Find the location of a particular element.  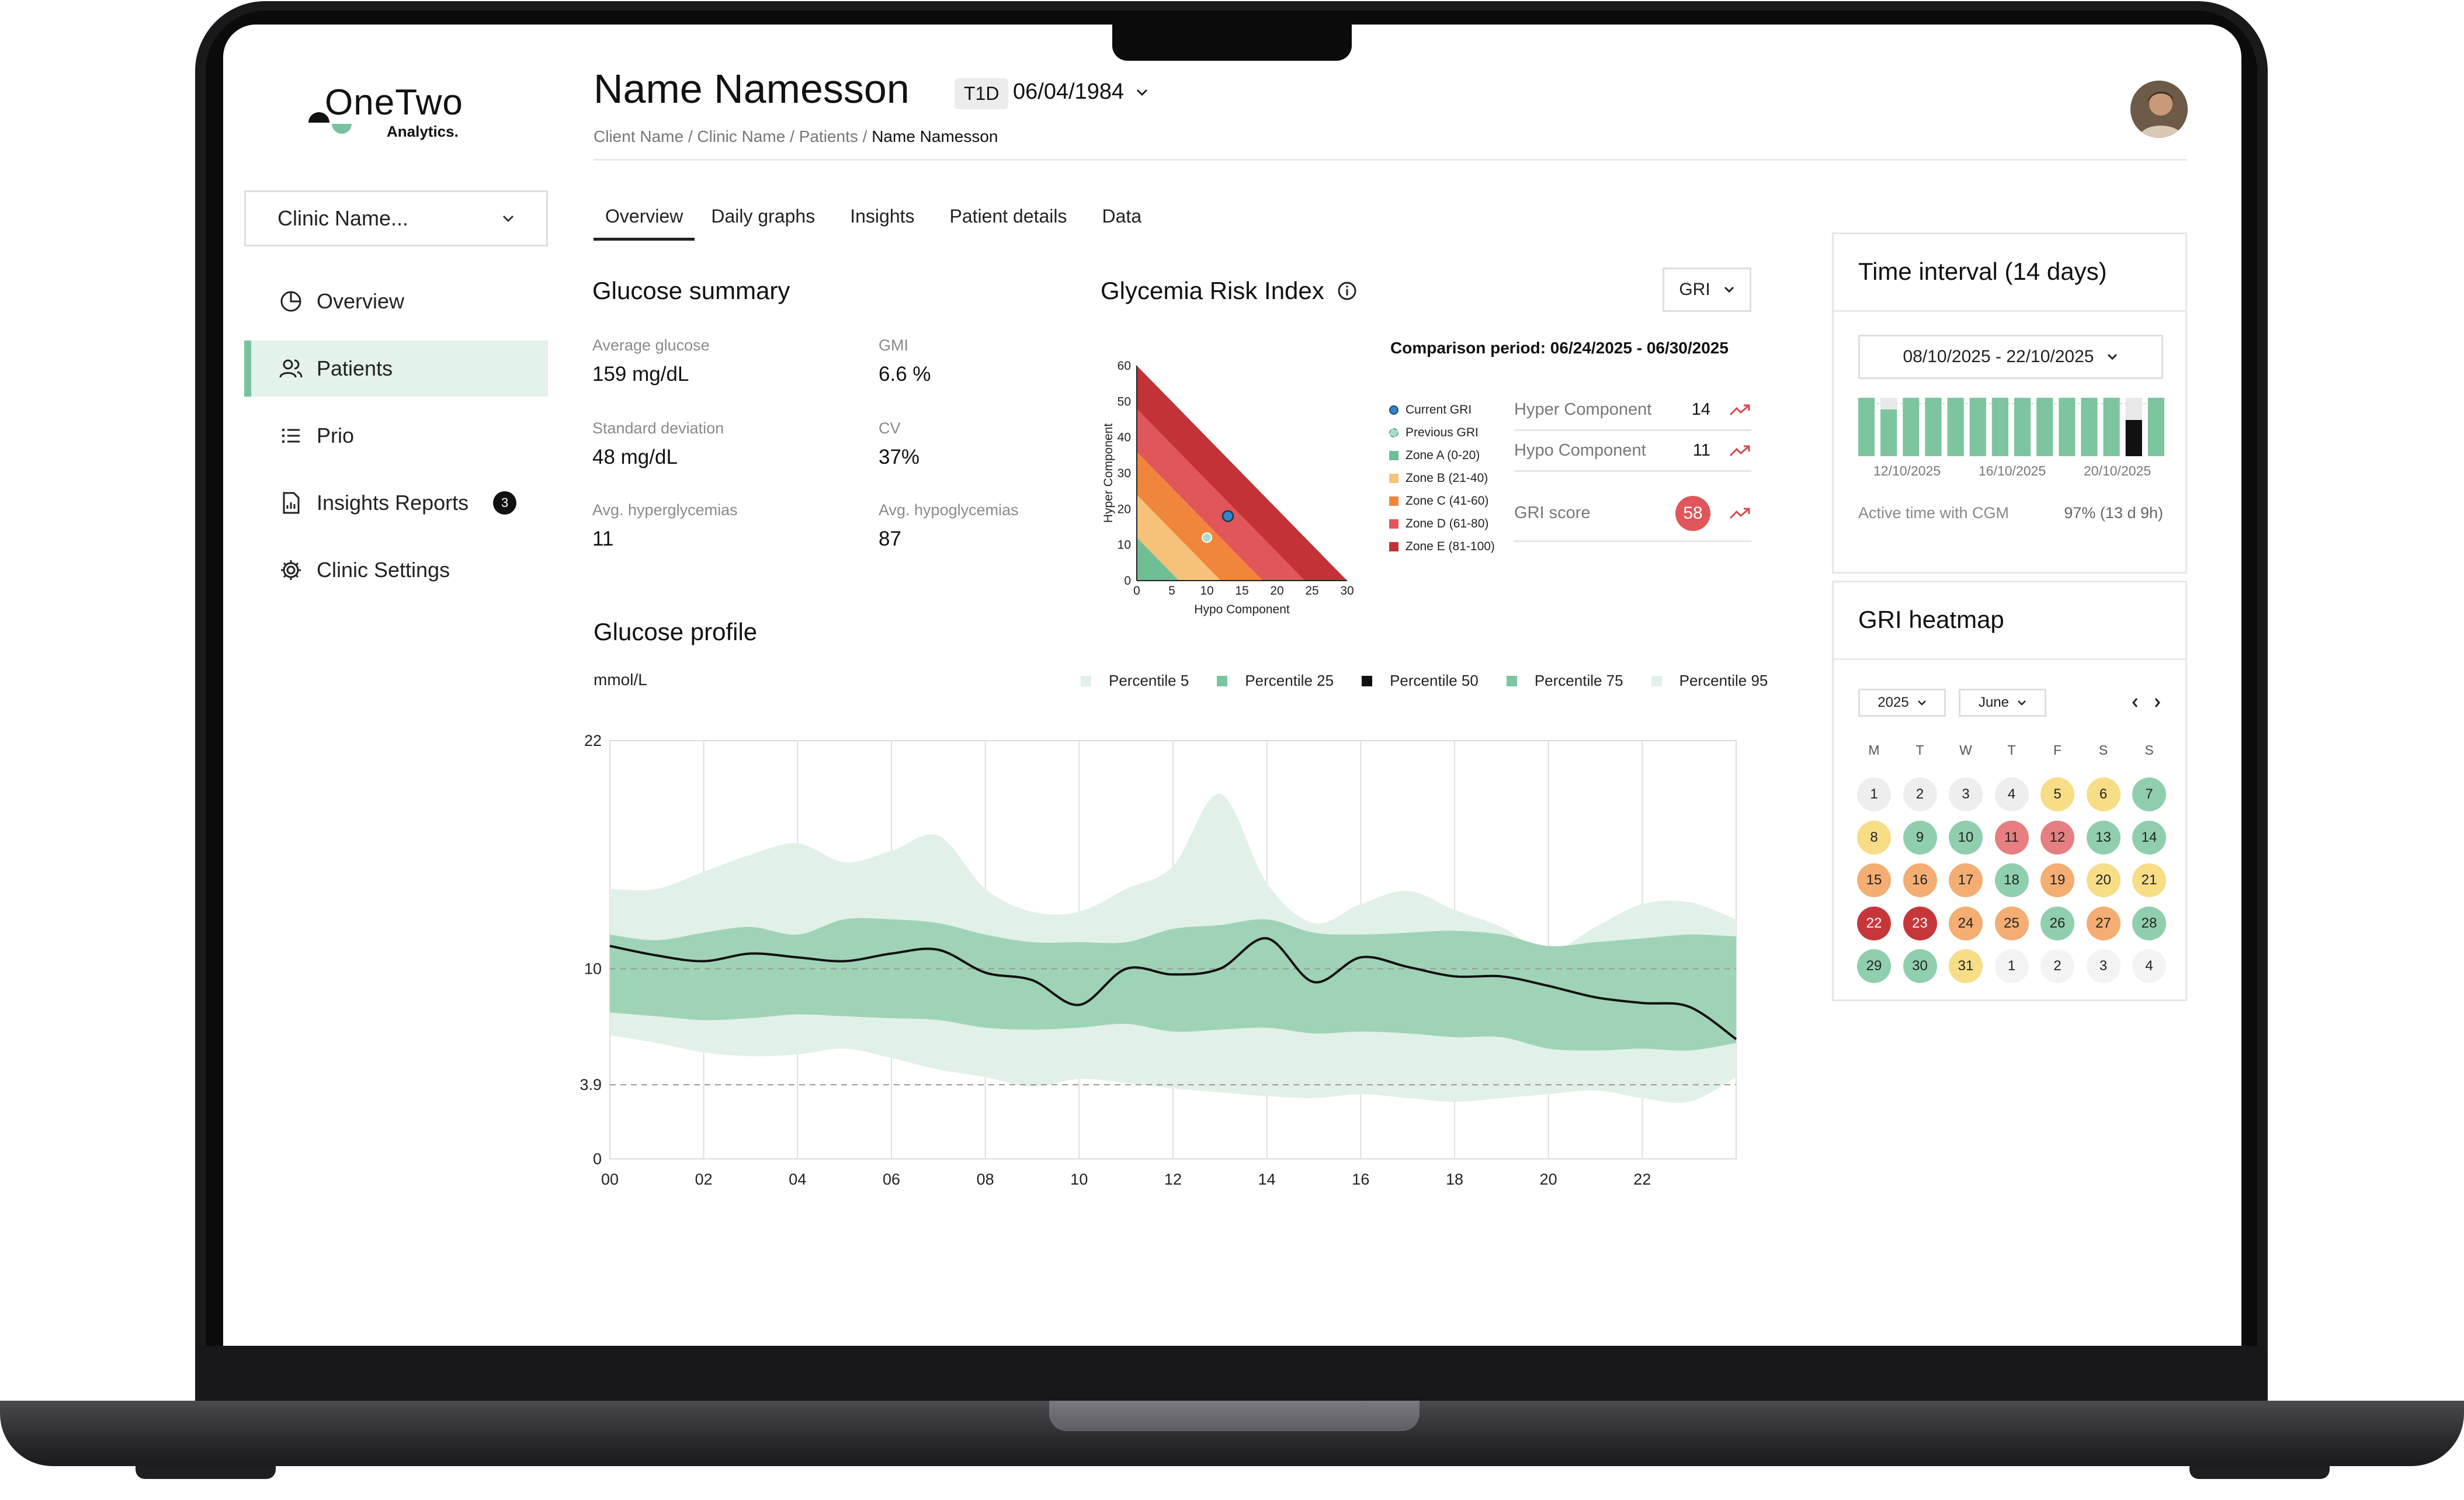

tab-overview: Overview is located at coordinates (644, 223).